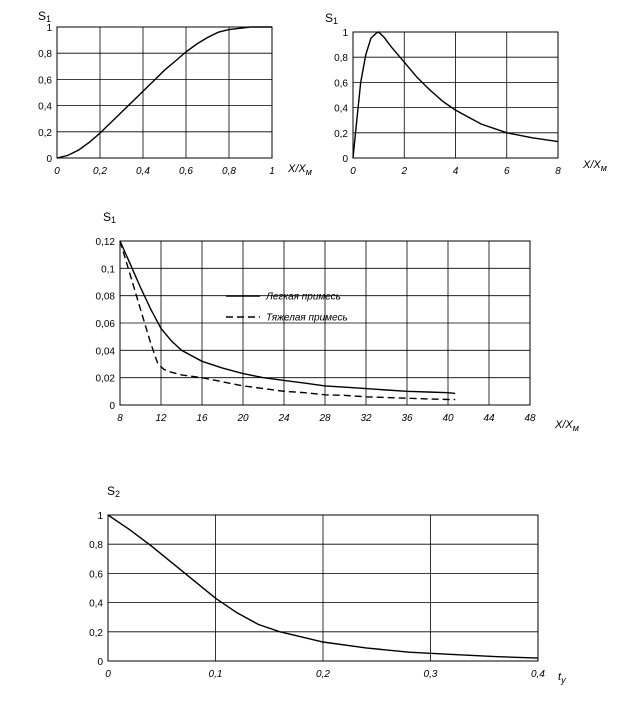  Describe the element at coordinates (242, 418) in the screenshot. I see `x-tick-label: 20` at that location.